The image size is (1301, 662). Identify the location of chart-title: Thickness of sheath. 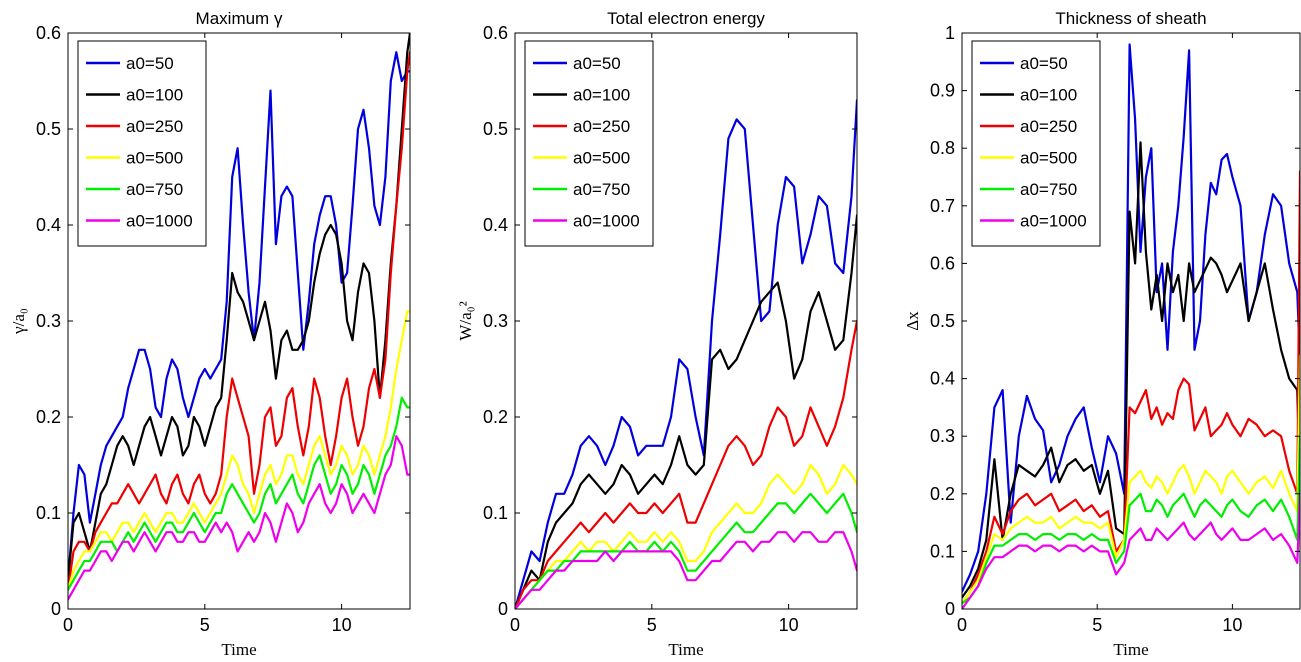
(1130, 18).